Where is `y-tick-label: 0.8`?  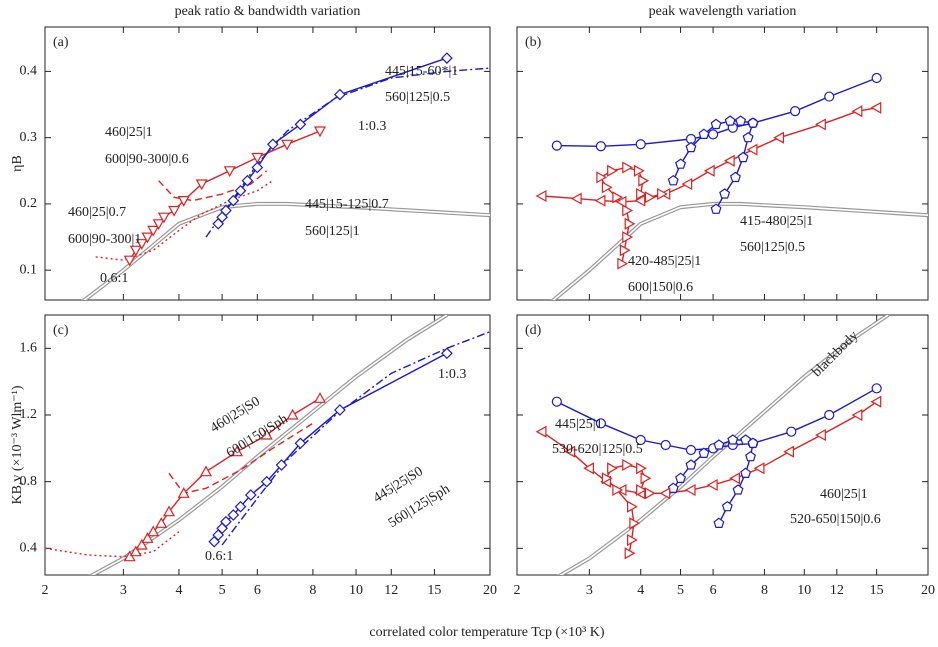
y-tick-label: 0.8 is located at coordinates (29, 481).